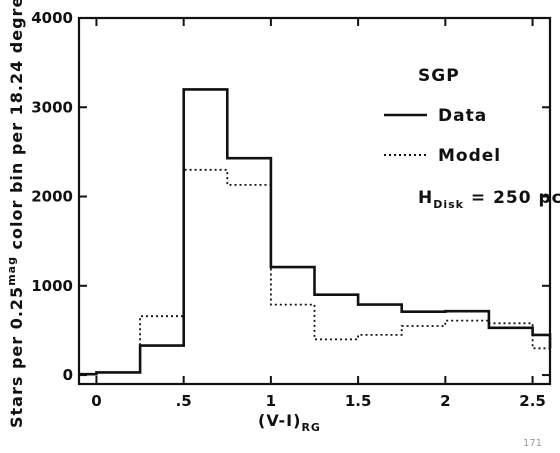 The image size is (560, 453). I want to click on y-tick-label: 1000, so click(52, 286).